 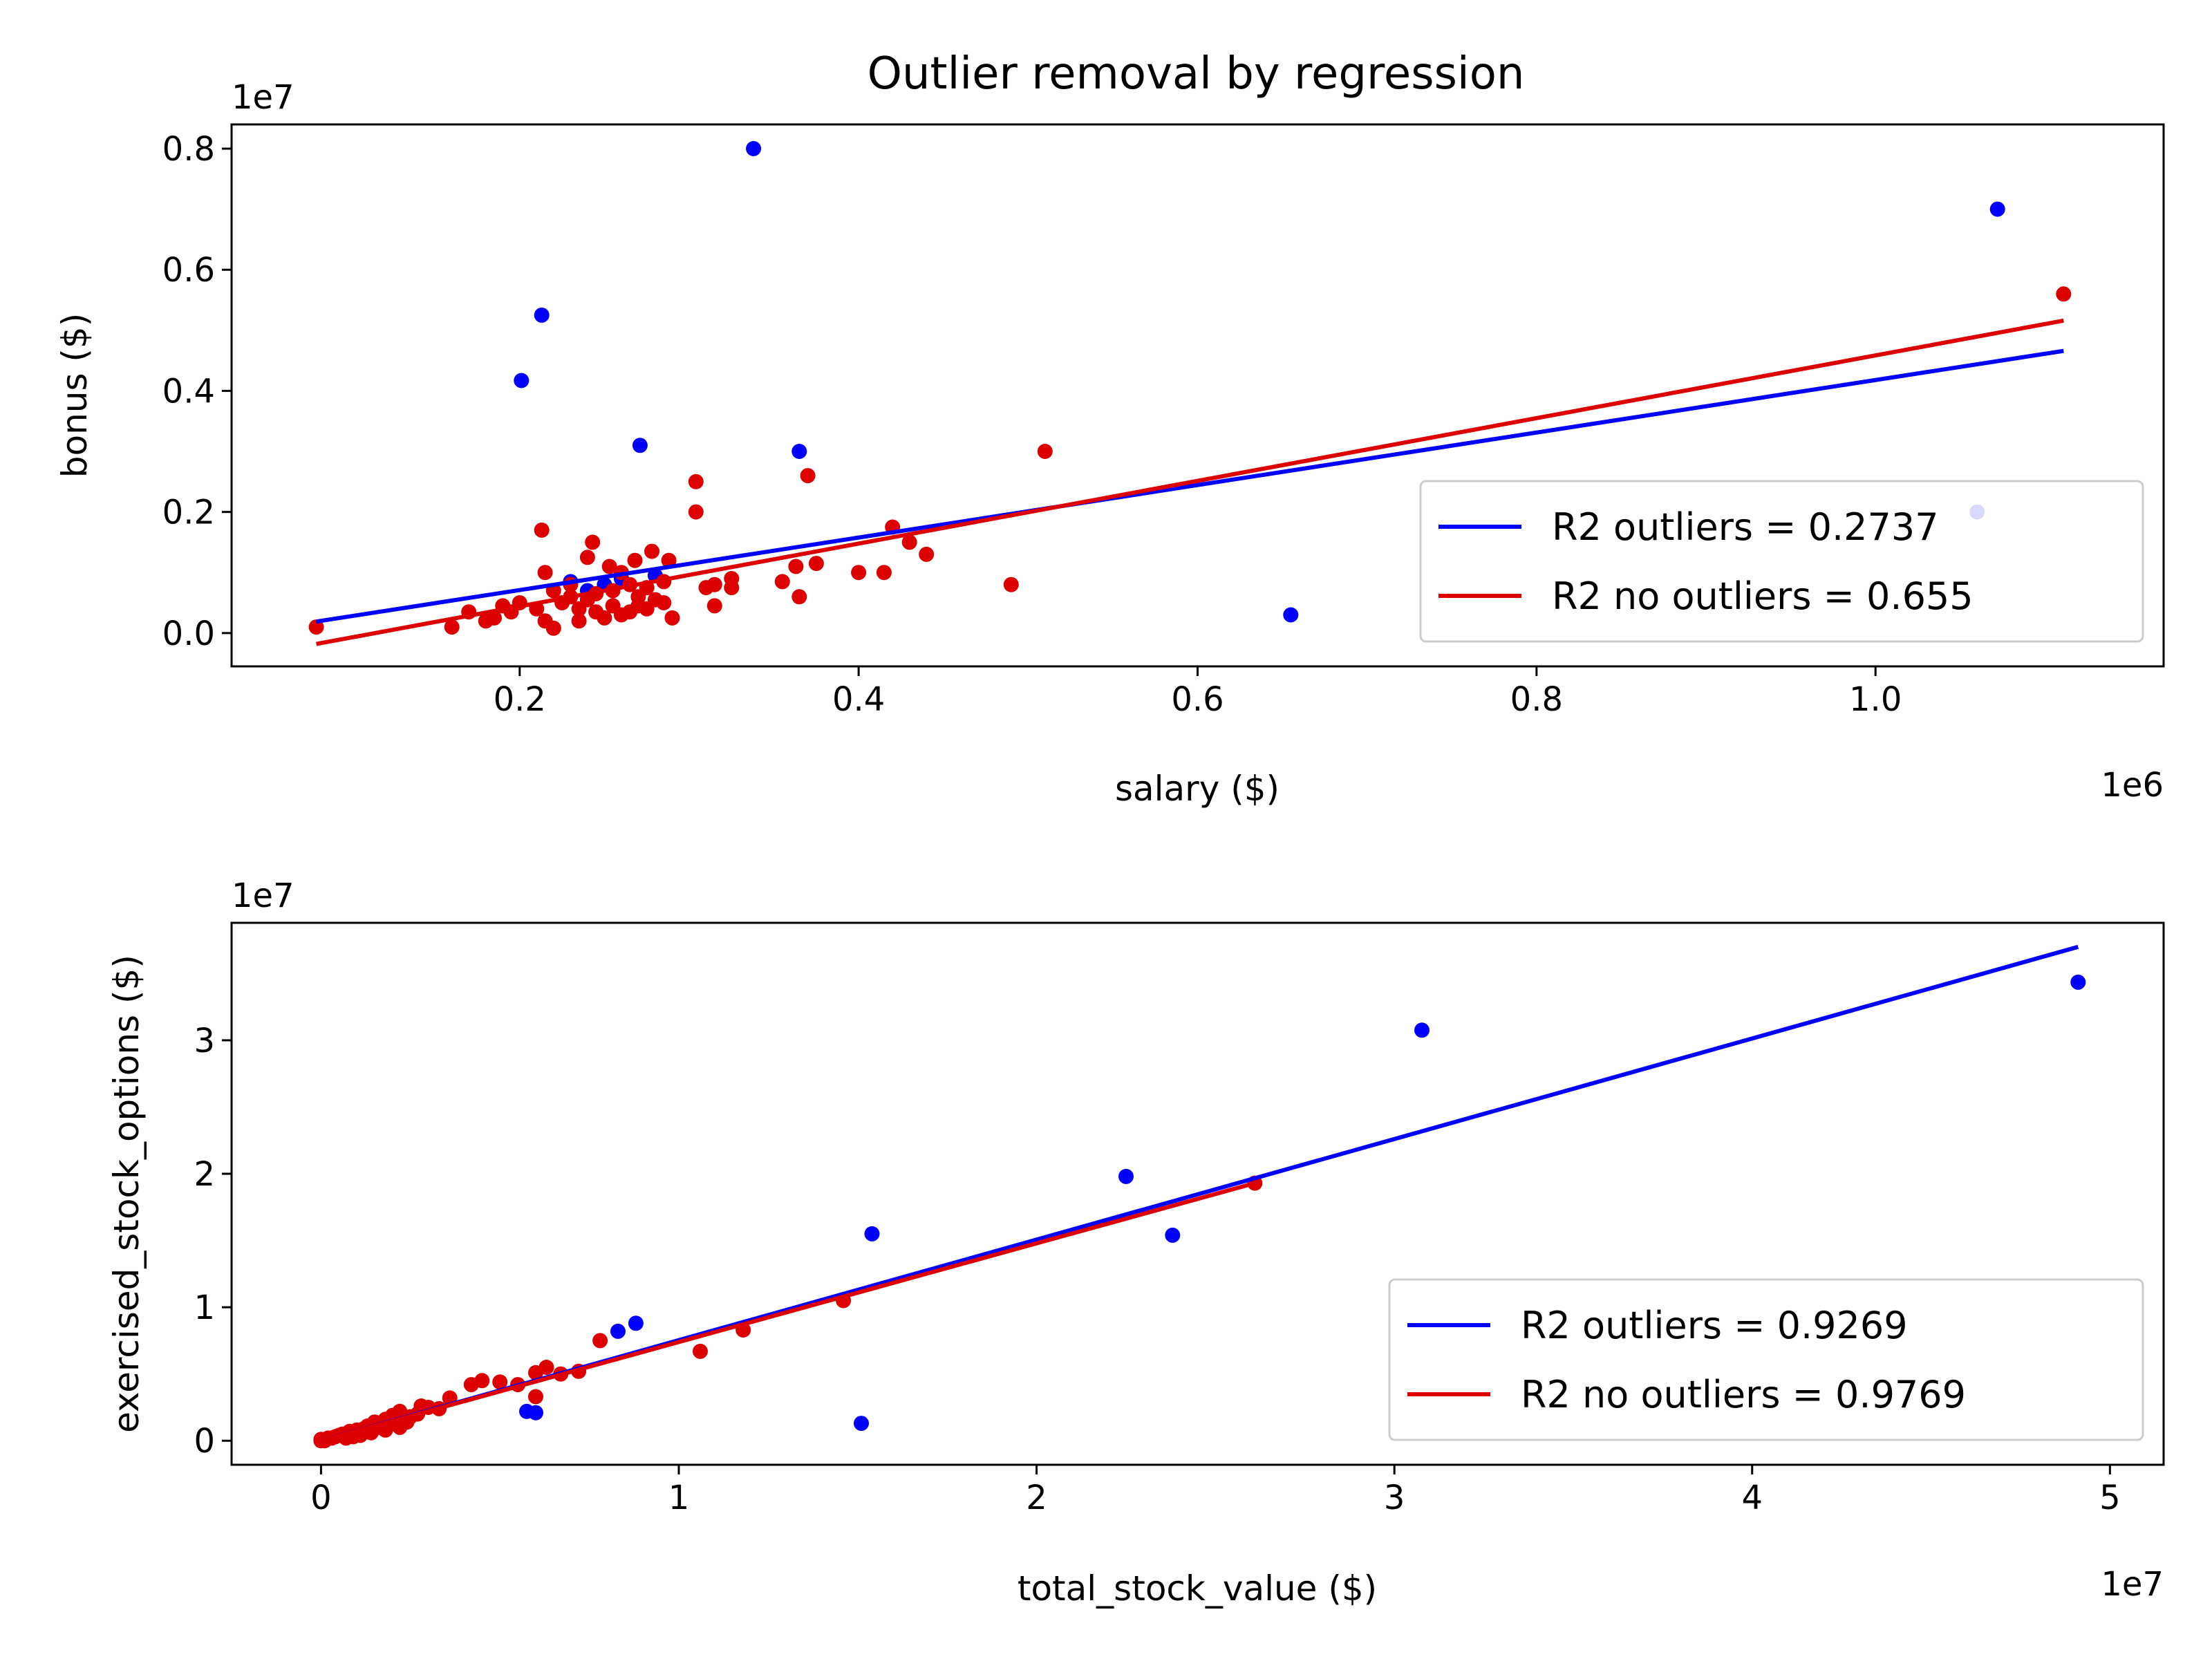 What do you see at coordinates (1536, 699) in the screenshot?
I see `top-x-tick-label-3: 0.8` at bounding box center [1536, 699].